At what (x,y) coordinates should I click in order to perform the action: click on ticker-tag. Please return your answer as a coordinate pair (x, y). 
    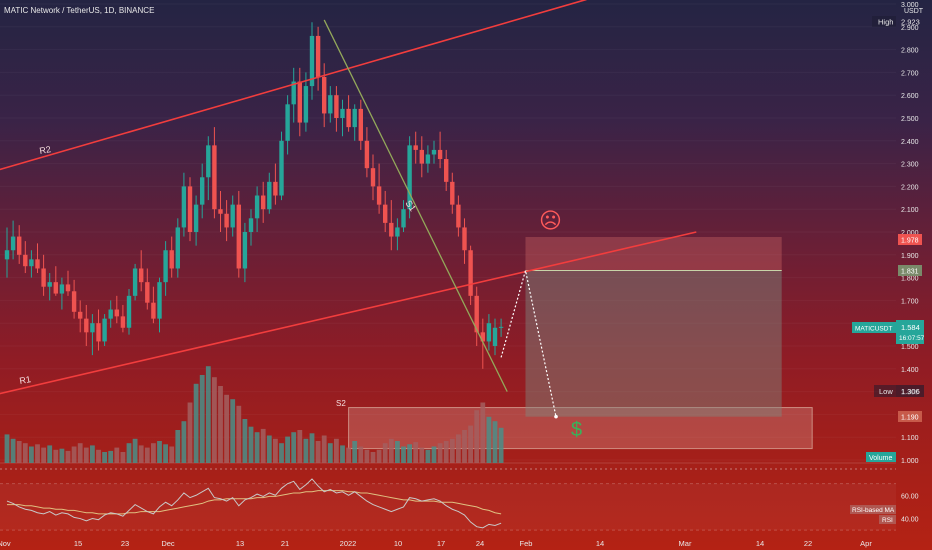
    Looking at the image, I should click on (874, 327).